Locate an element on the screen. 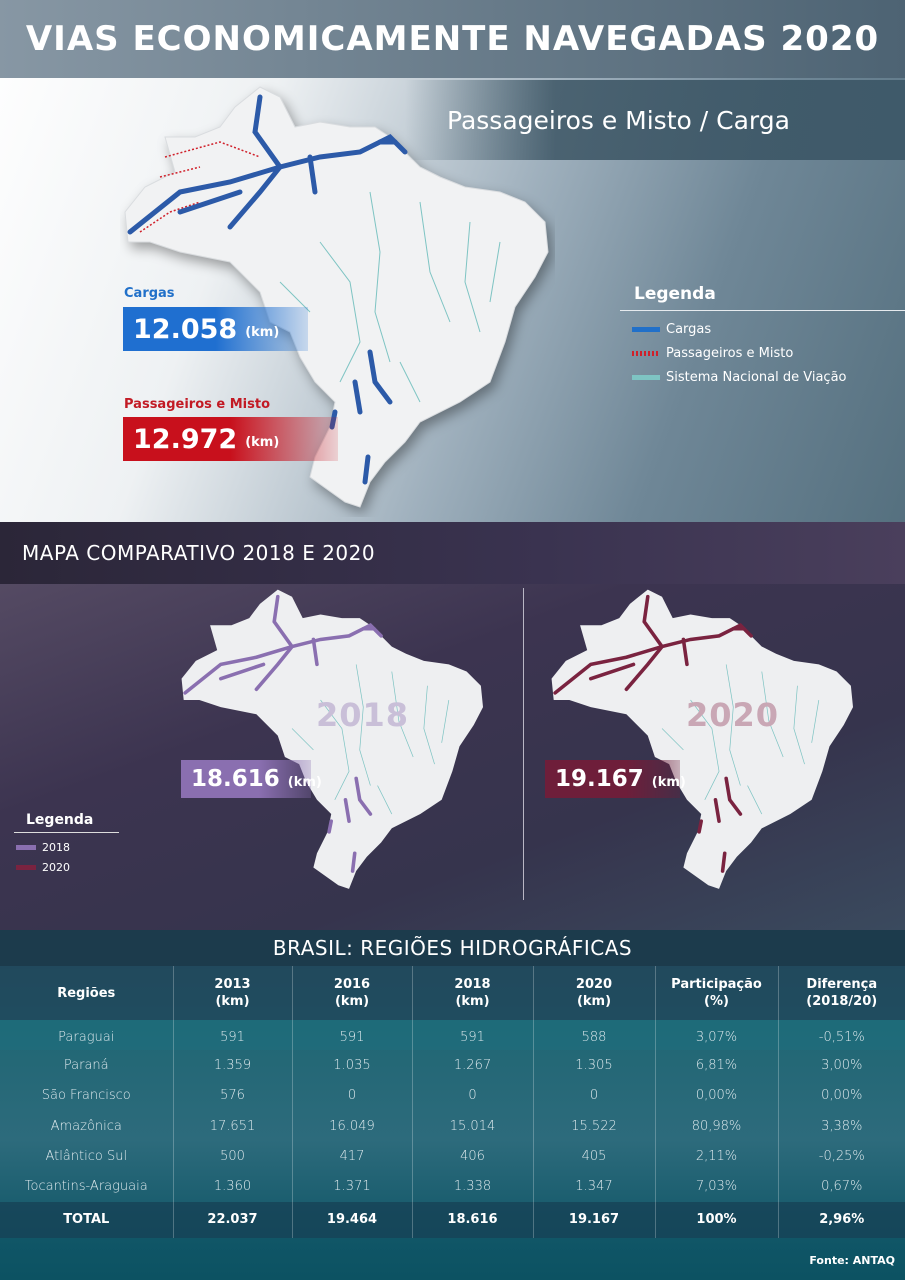  legend-item-cargas: Cargas is located at coordinates (768, 329).